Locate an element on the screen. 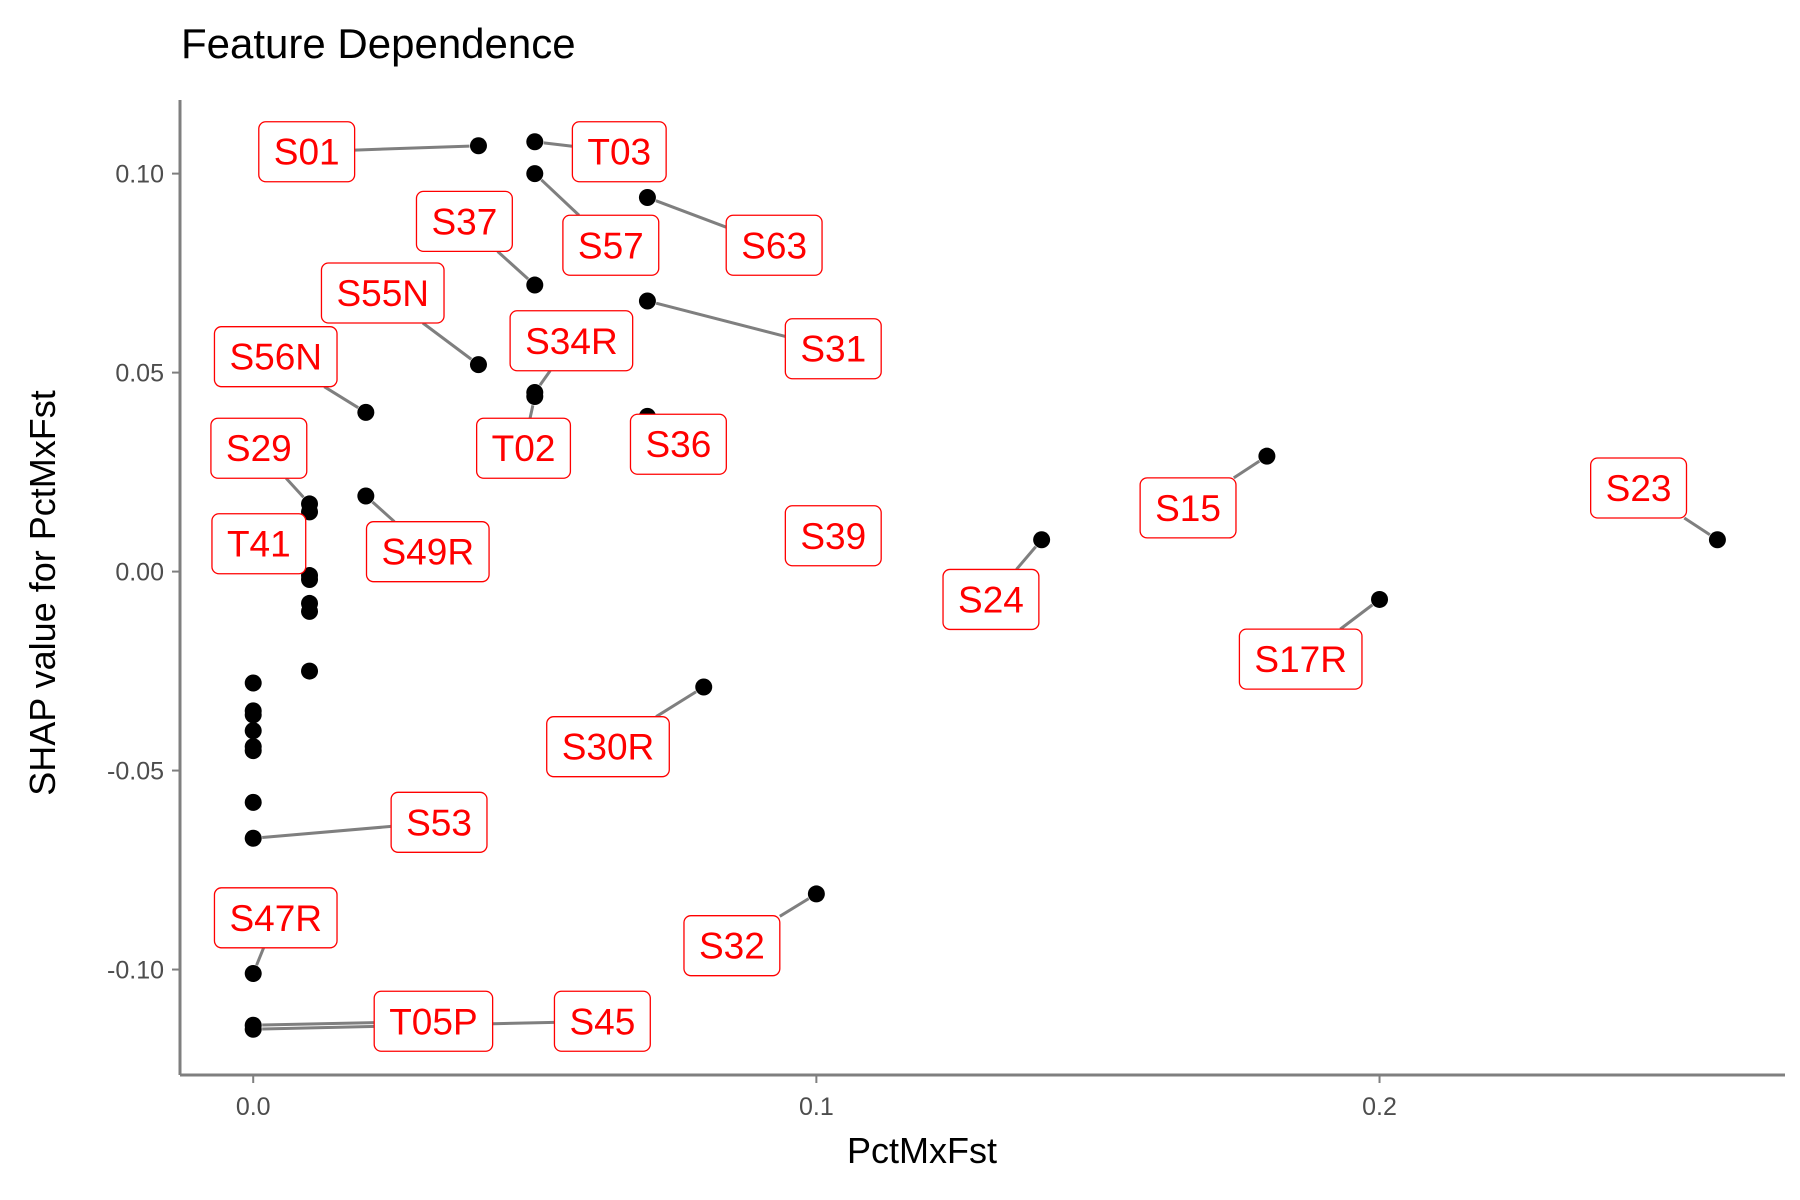 Image resolution: width=1800 pixels, height=1200 pixels. point-label-s31: S31 is located at coordinates (833, 349).